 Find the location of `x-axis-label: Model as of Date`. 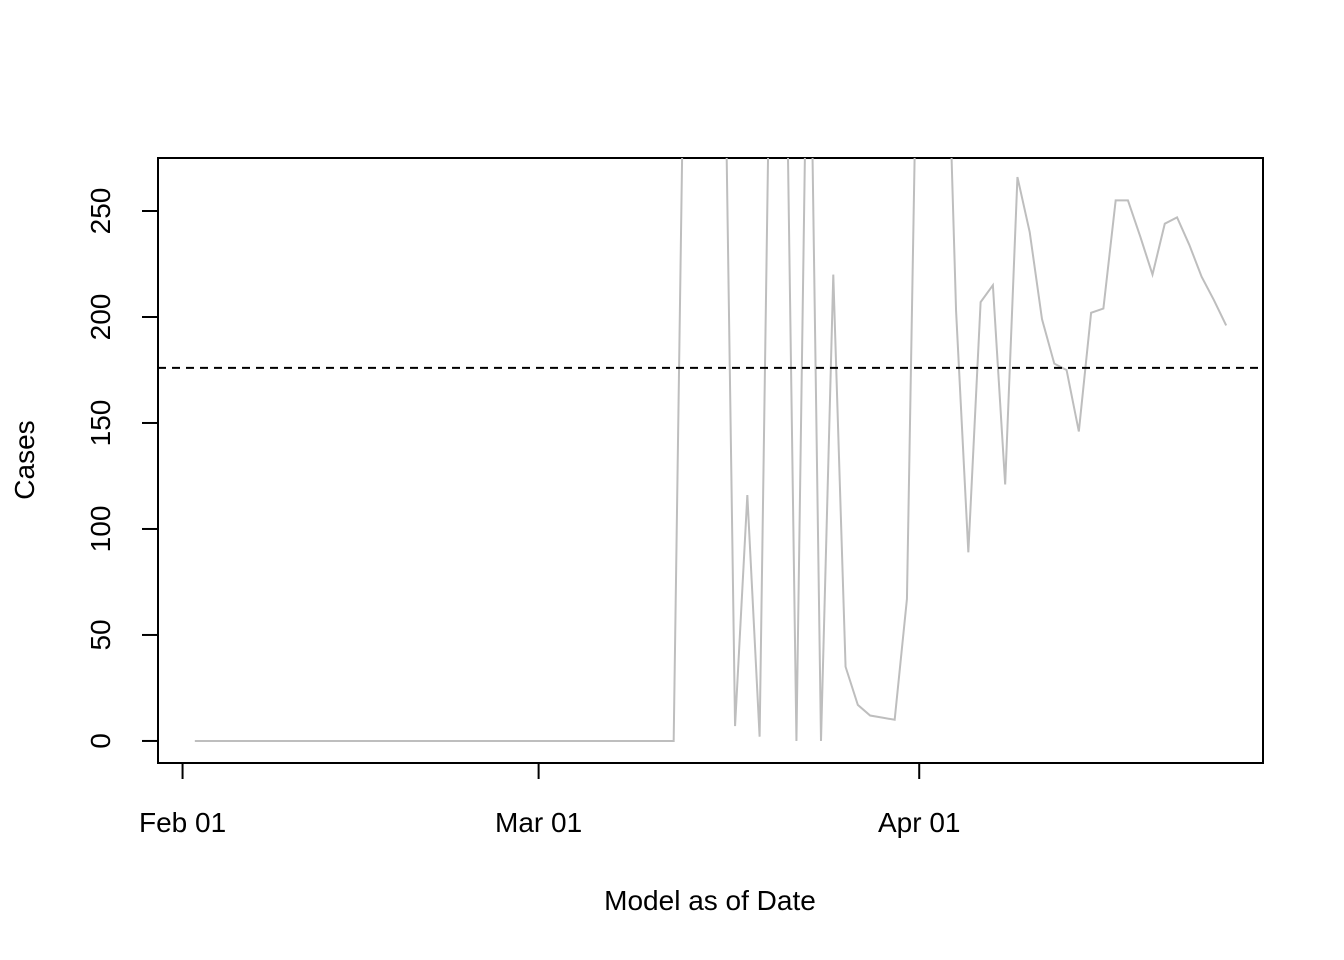

x-axis-label: Model as of Date is located at coordinates (710, 900).